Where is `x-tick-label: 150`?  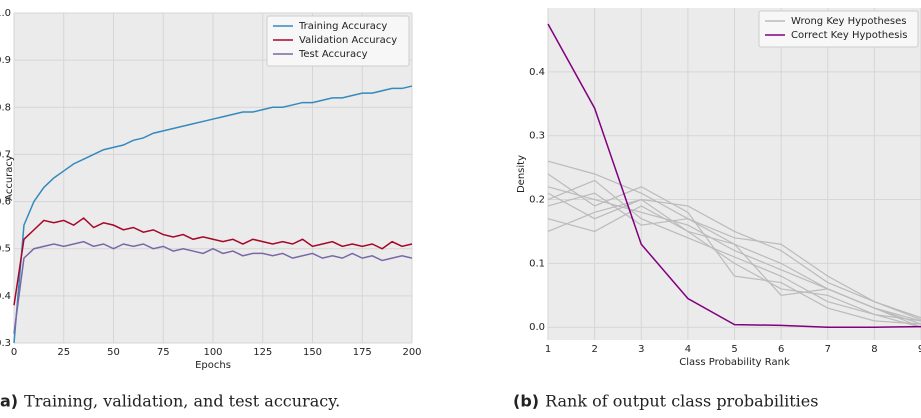 x-tick-label: 150 is located at coordinates (312, 352).